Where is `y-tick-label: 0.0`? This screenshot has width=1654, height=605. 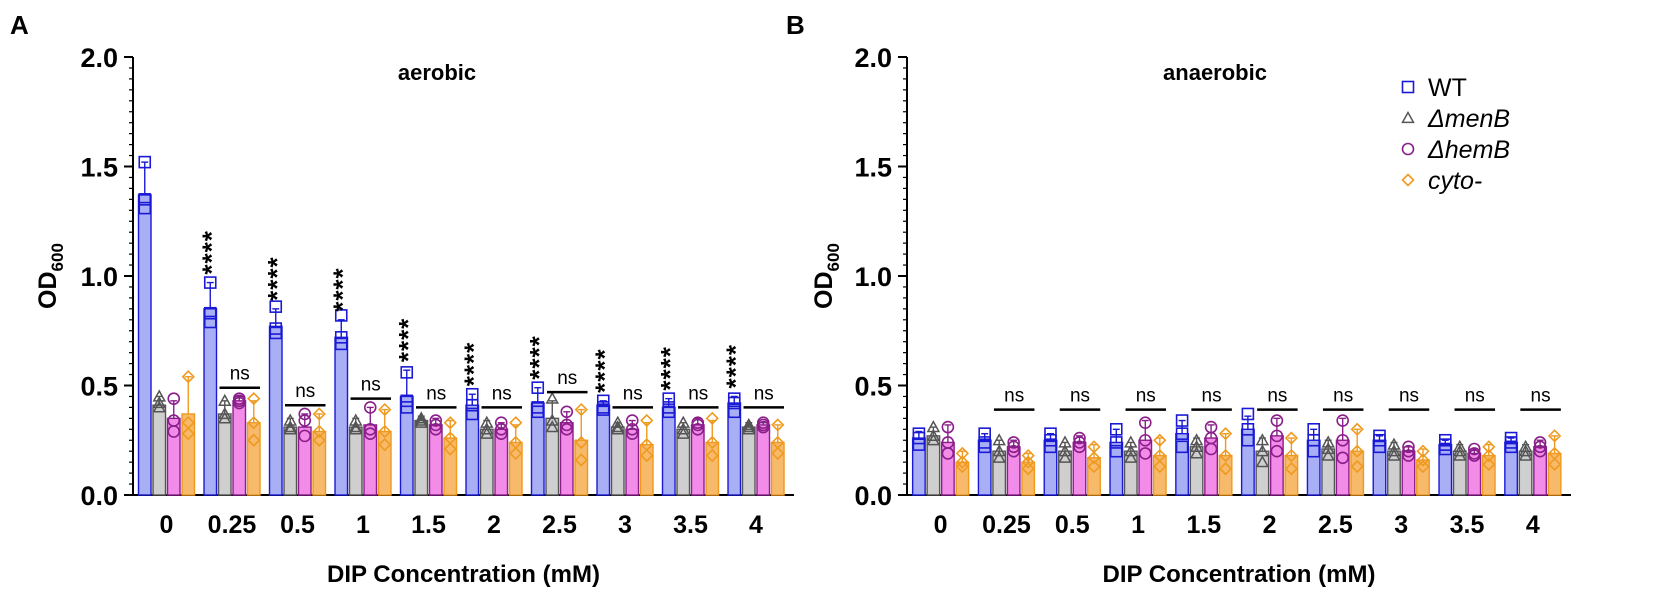
y-tick-label: 0.0 is located at coordinates (99, 496).